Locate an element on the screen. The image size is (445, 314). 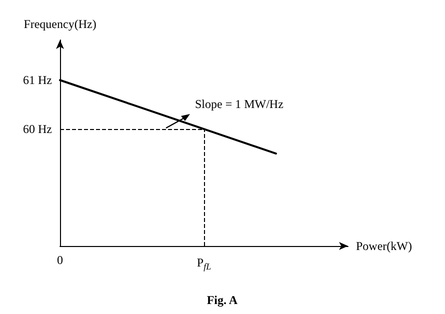
text: Fig. A is located at coordinates (222, 300).